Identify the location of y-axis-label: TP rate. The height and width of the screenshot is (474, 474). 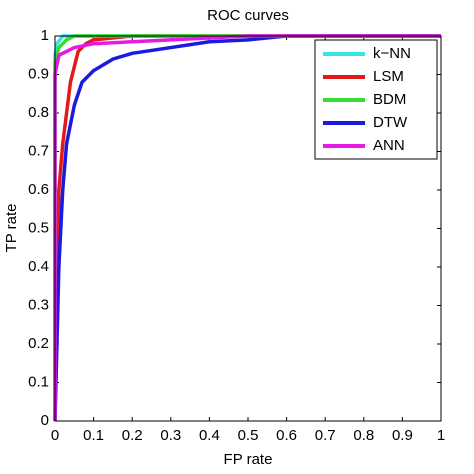
(11, 228).